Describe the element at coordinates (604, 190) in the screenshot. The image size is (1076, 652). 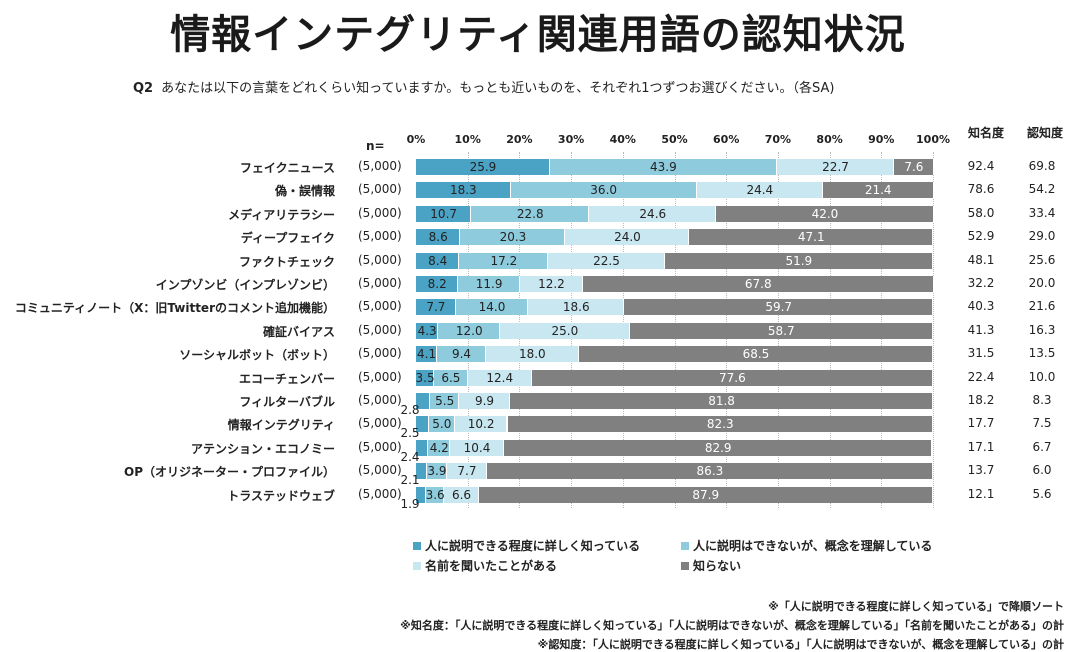
I see `data-label: 36.0` at that location.